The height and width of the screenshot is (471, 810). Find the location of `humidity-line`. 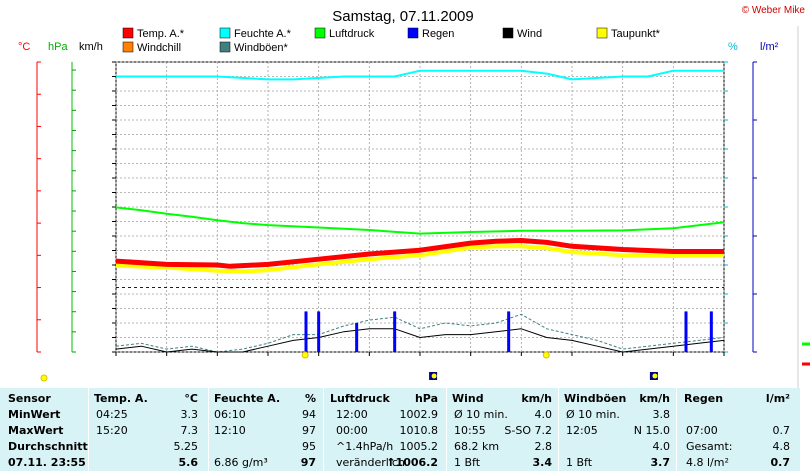

humidity-line is located at coordinates (420, 75).